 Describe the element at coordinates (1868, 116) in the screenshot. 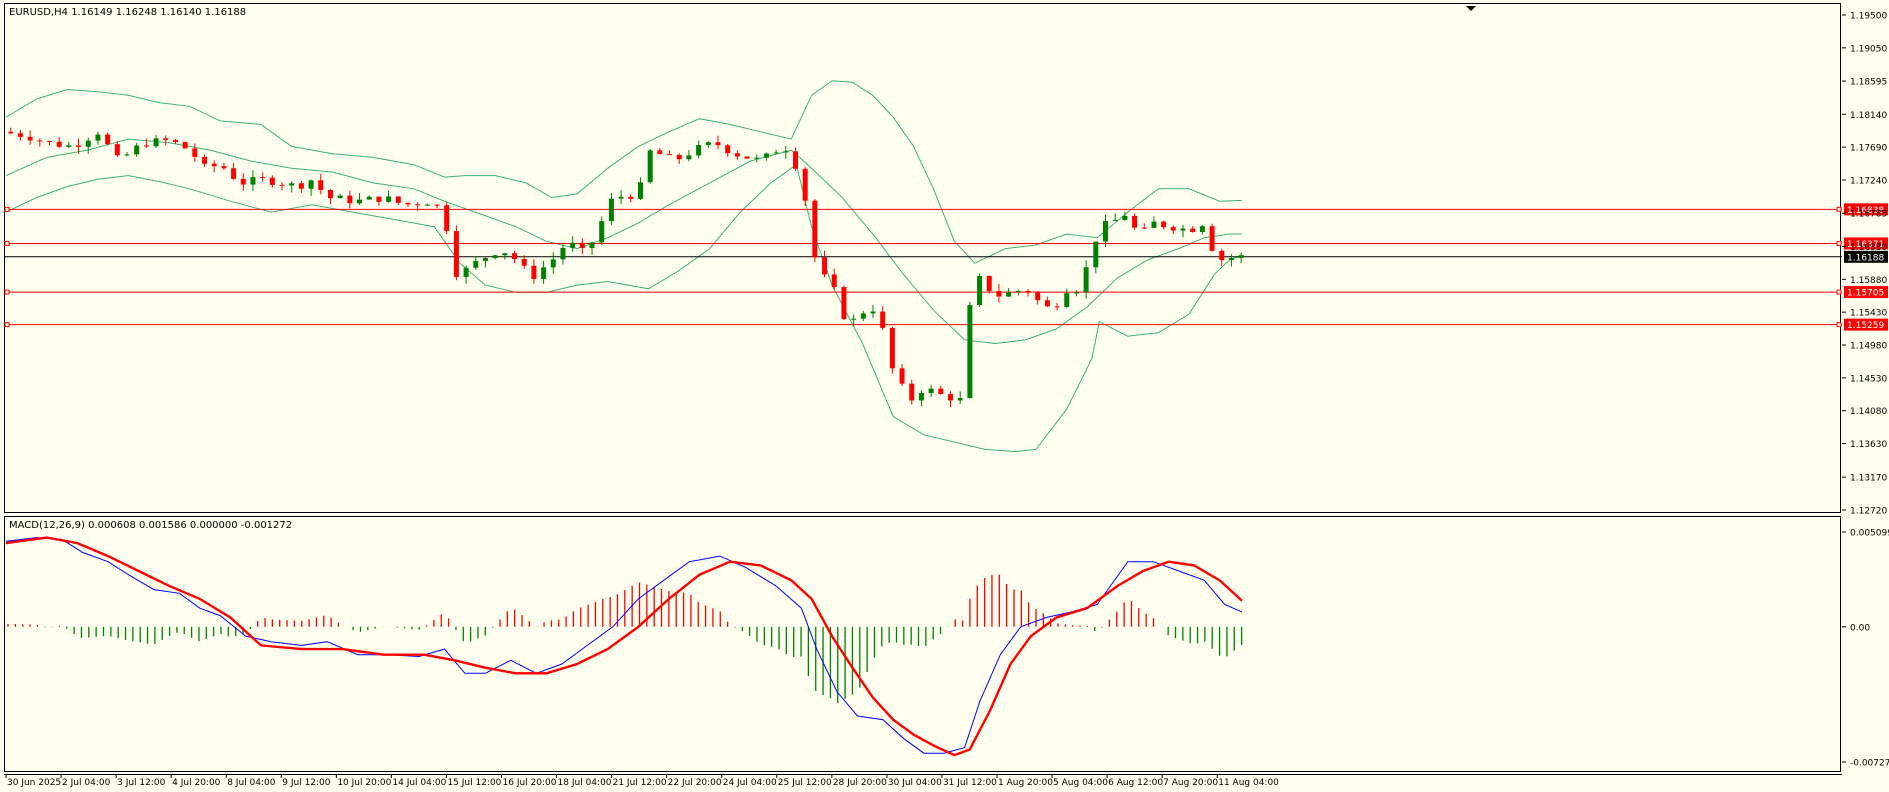

I see `price-tick-label: 1.18140` at that location.